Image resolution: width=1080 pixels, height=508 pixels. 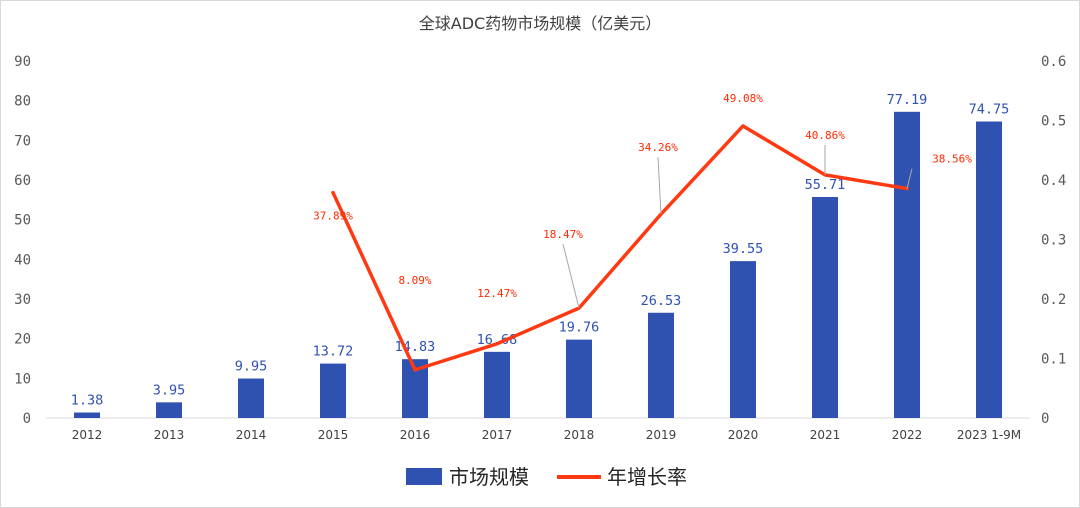 What do you see at coordinates (489, 477) in the screenshot?
I see `legend-bar-label: 市场规模` at bounding box center [489, 477].